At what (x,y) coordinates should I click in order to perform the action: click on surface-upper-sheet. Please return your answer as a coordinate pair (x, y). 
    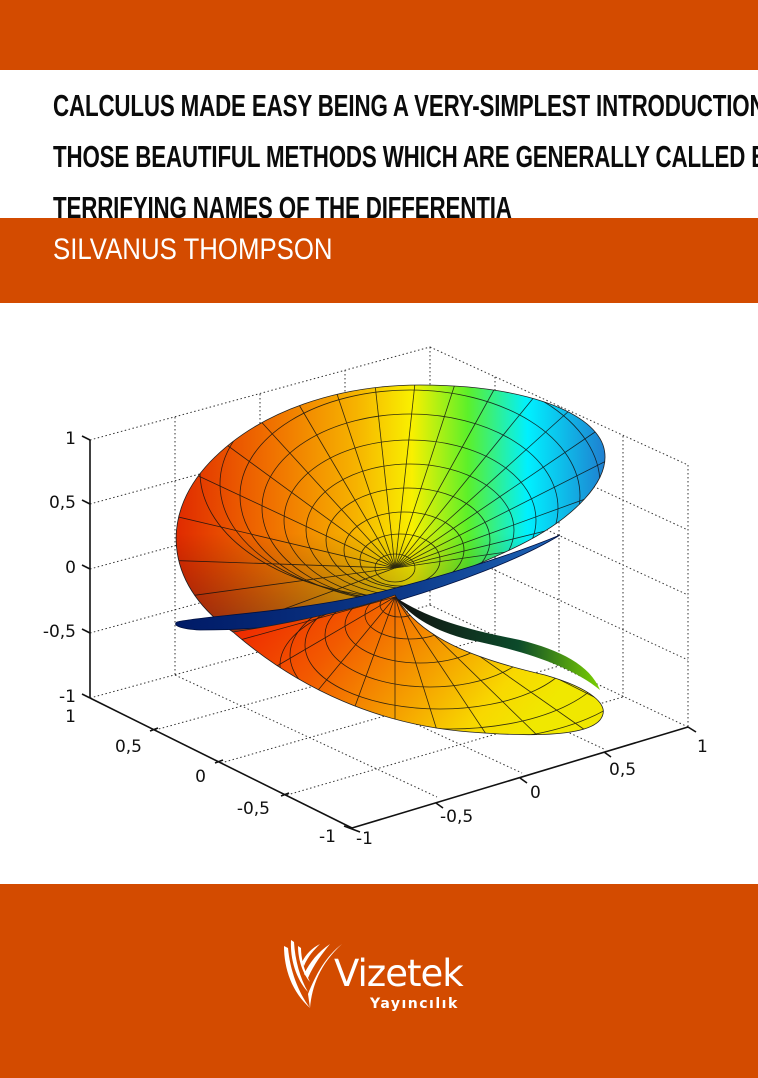
    Looking at the image, I should click on (390, 508).